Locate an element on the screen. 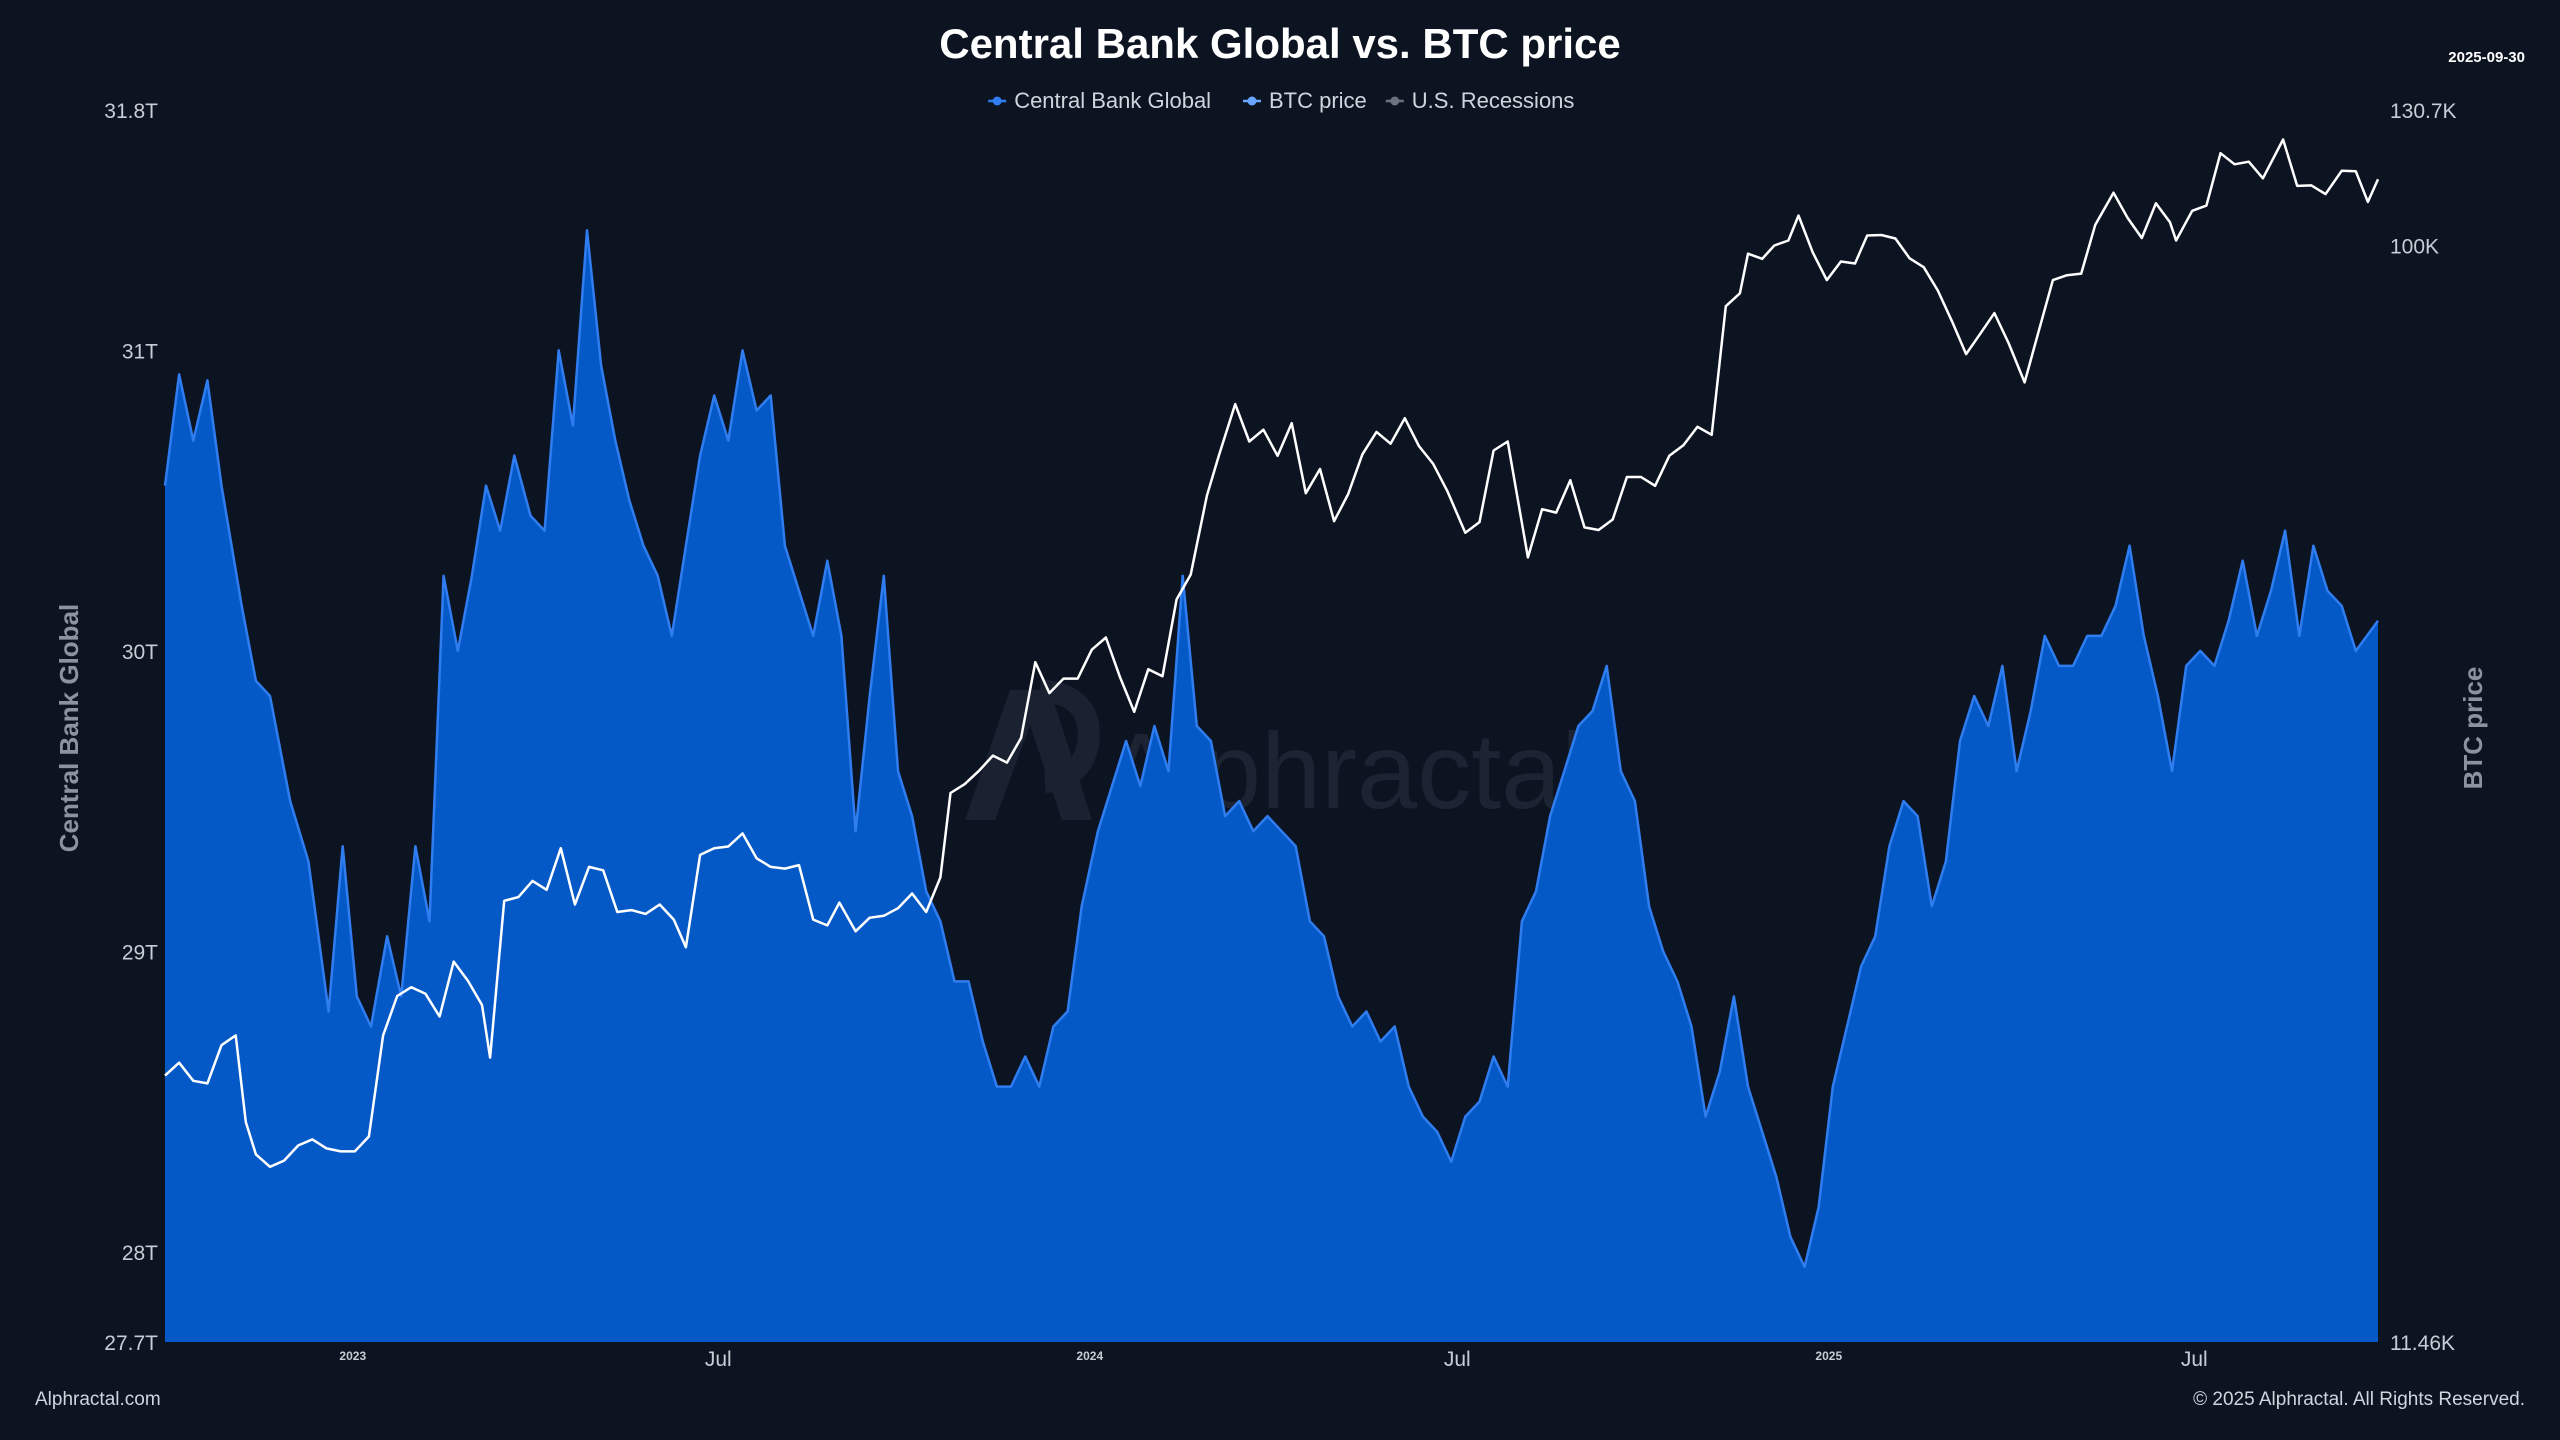 Image resolution: width=2560 pixels, height=1440 pixels. x-tick-label: 2023 is located at coordinates (352, 1356).